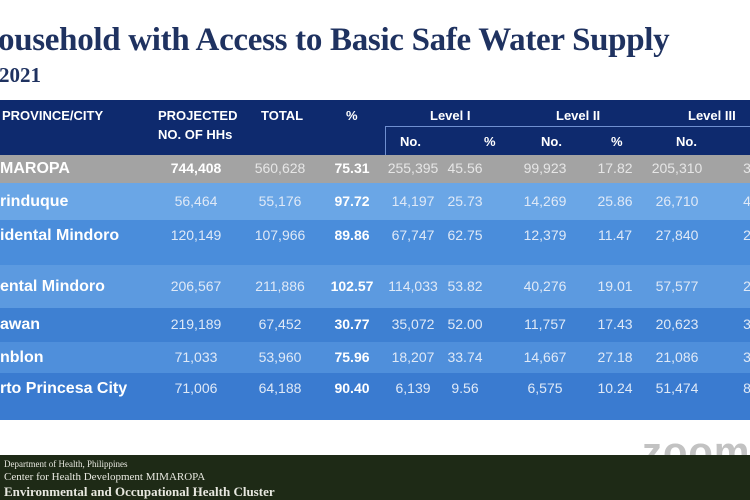  What do you see at coordinates (545, 235) in the screenshot?
I see `cell-l2-no: 12,379` at bounding box center [545, 235].